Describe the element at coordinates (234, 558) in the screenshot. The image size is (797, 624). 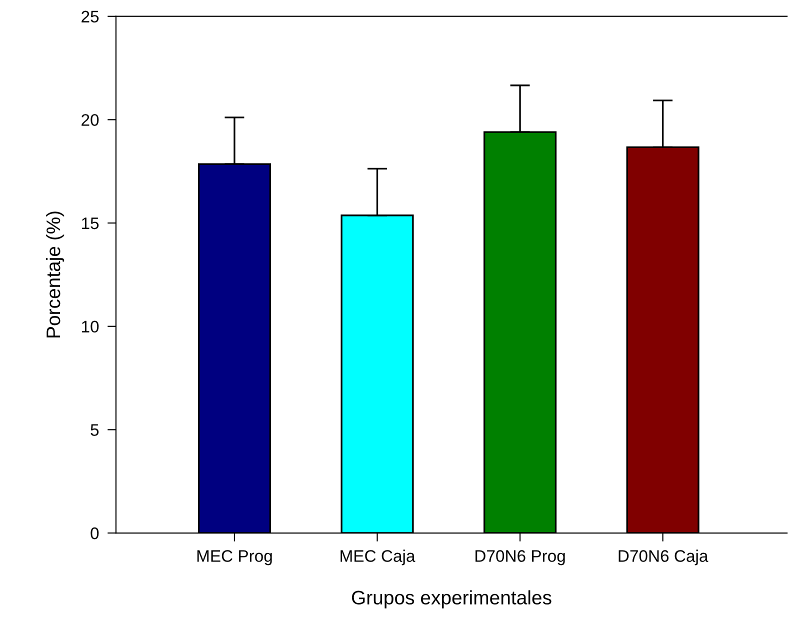
I see `x-tick-label: MEC Prog` at that location.